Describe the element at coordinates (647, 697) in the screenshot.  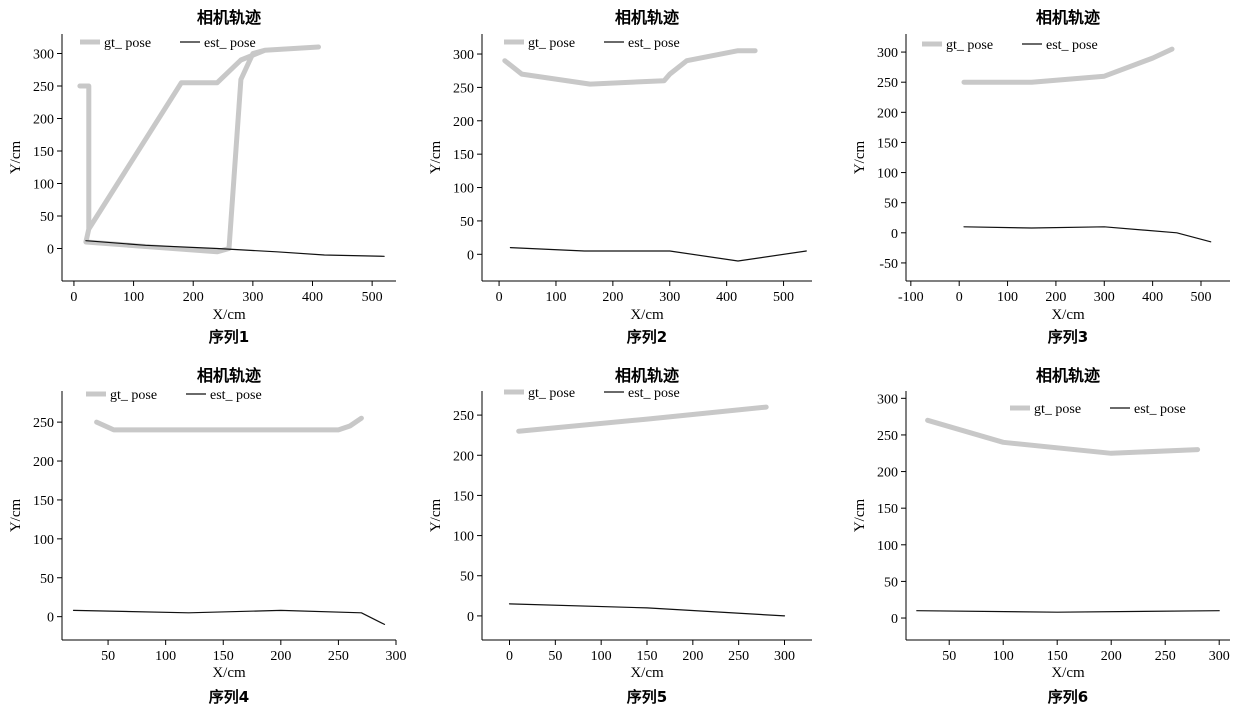
I see `sequence-caption: 序列5` at that location.